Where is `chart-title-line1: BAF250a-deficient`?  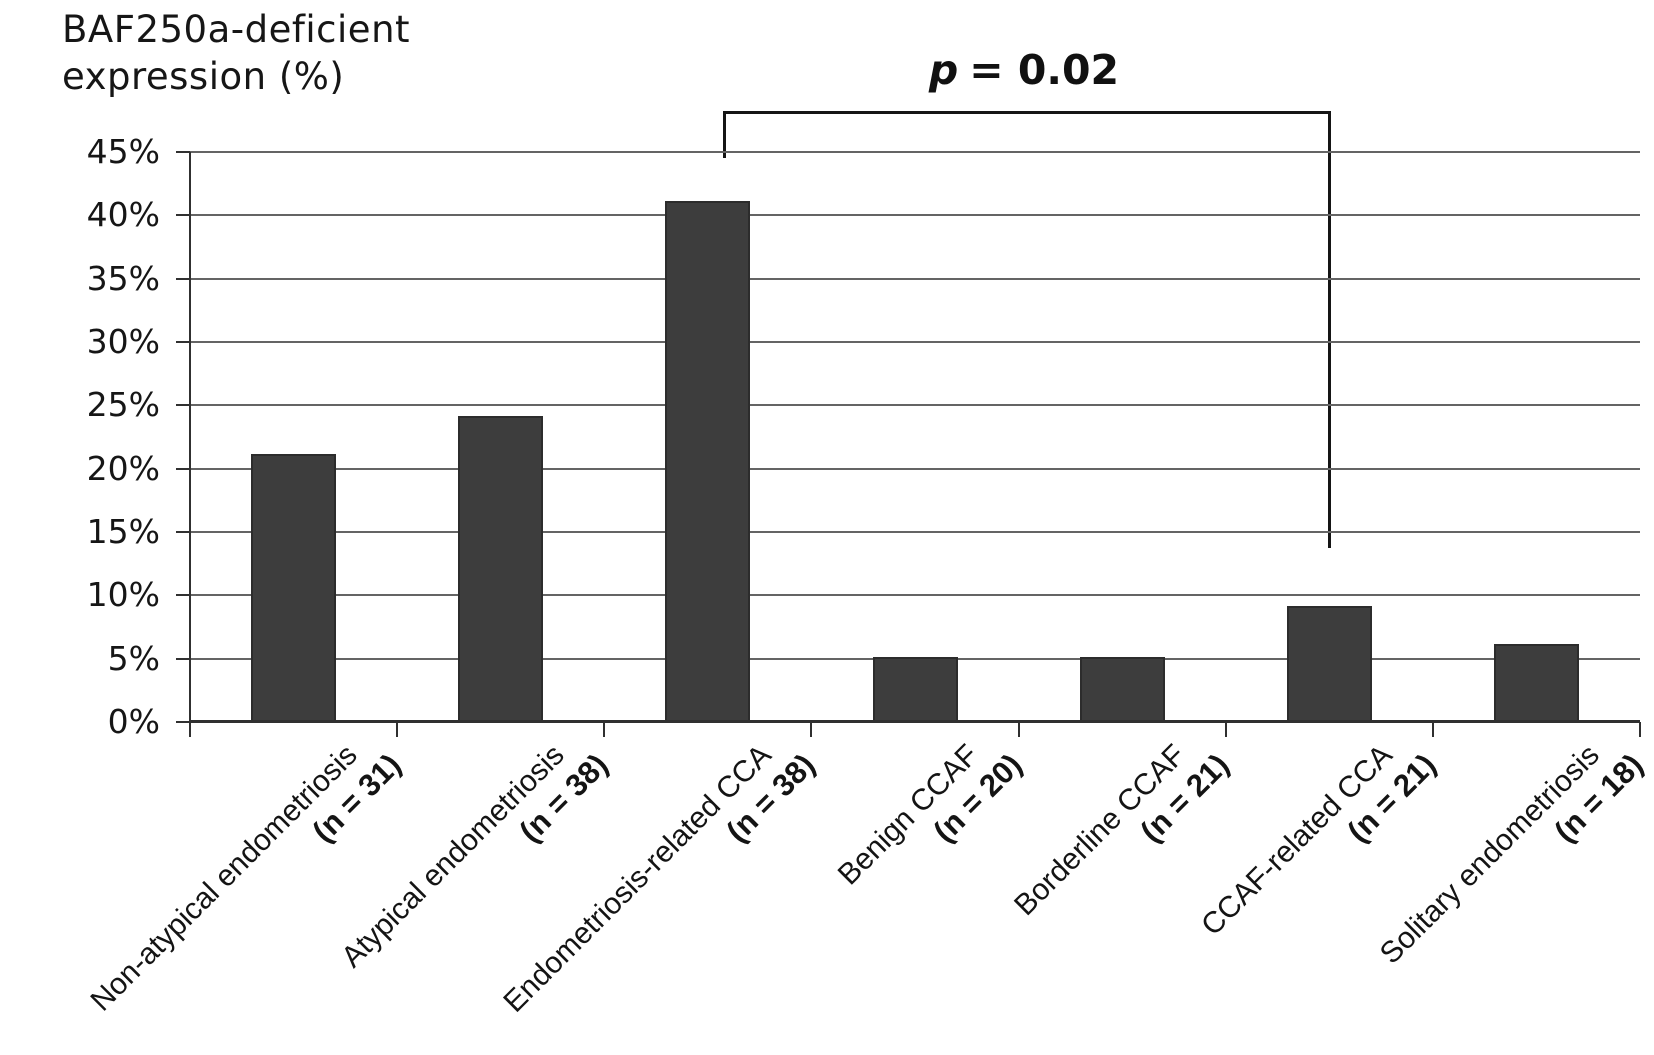 chart-title-line1: BAF250a-deficient is located at coordinates (236, 29).